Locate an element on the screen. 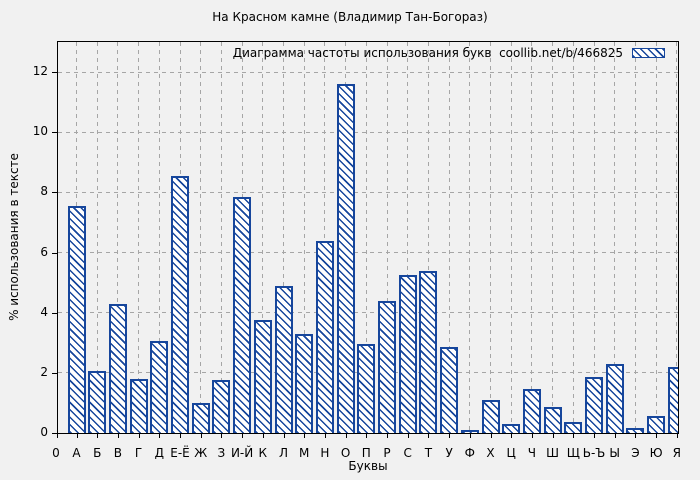 The height and width of the screenshot is (480, 700). bar-Ц is located at coordinates (511, 428).